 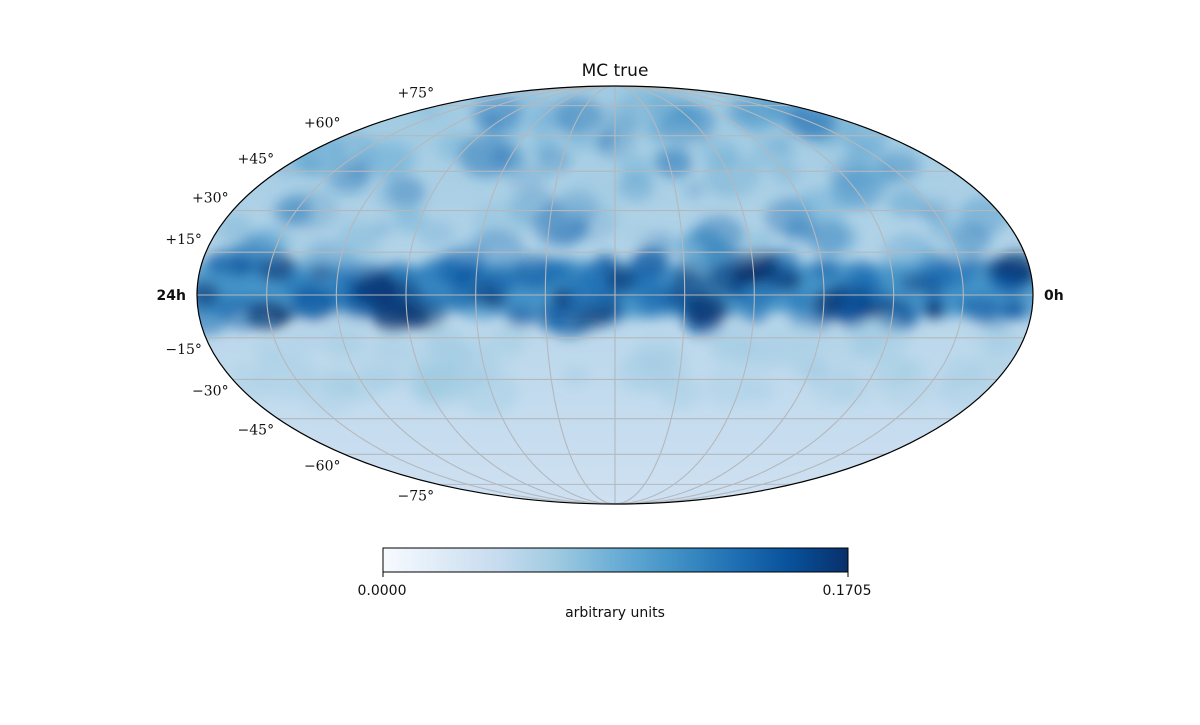 What do you see at coordinates (183, 350) in the screenshot?
I see `dec-label: −15°` at bounding box center [183, 350].